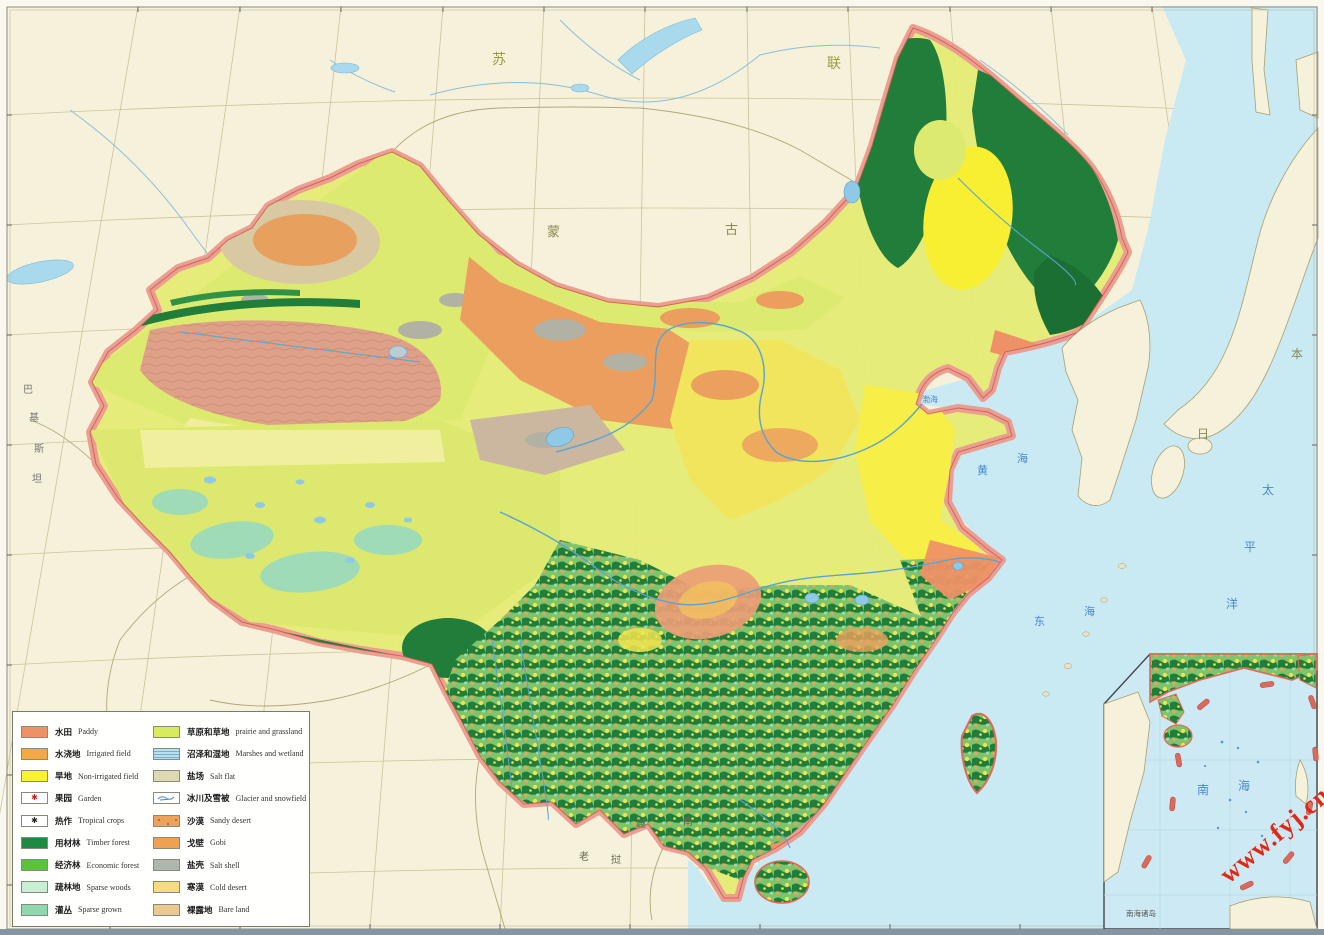  I want to click on legend-zh: 水田, so click(64, 731).